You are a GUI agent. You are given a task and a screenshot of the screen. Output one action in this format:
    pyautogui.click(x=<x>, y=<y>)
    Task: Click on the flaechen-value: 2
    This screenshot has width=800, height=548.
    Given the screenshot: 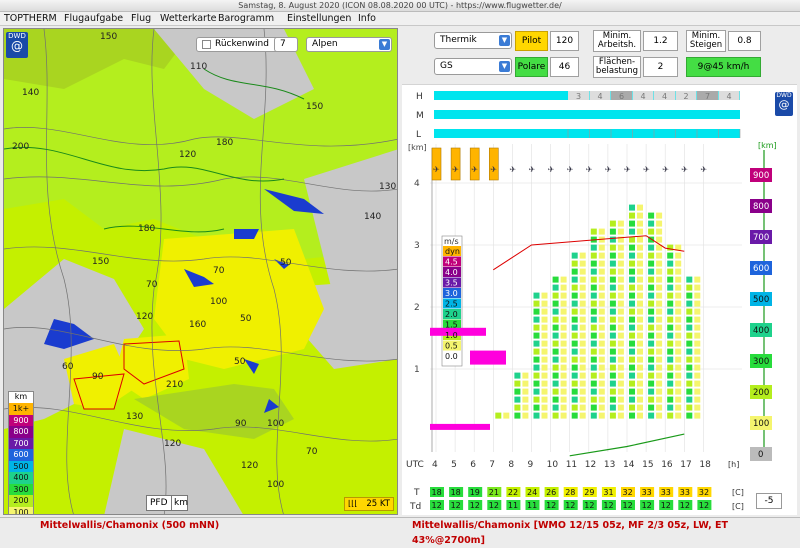 What is the action you would take?
    pyautogui.click(x=660, y=67)
    